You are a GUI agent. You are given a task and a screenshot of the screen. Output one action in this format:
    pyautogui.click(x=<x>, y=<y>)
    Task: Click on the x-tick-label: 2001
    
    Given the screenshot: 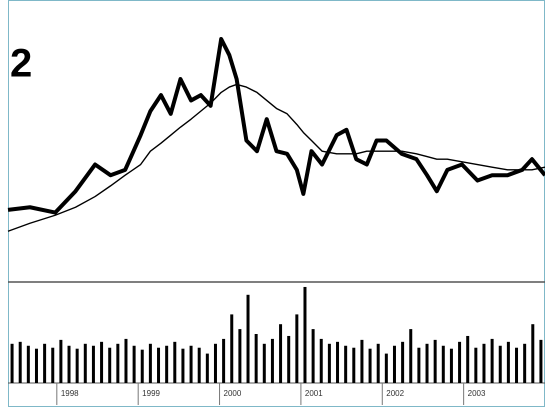 What is the action you would take?
    pyautogui.click(x=314, y=393)
    